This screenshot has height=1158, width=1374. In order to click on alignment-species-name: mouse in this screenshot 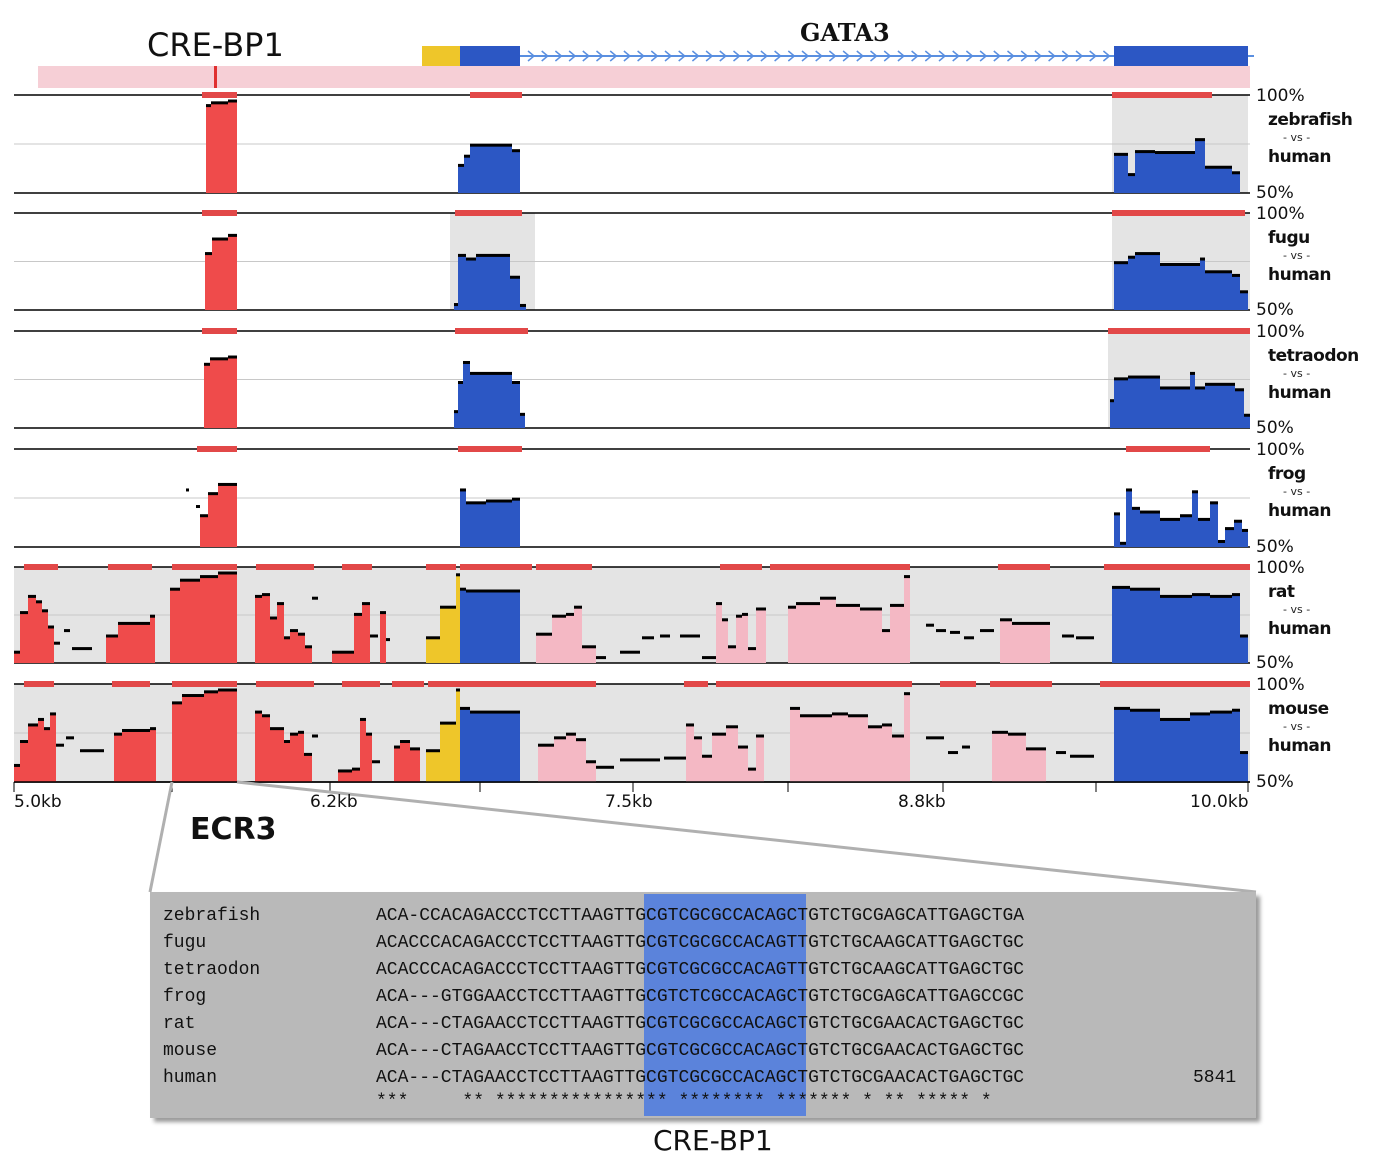, I will do `click(190, 1051)`.